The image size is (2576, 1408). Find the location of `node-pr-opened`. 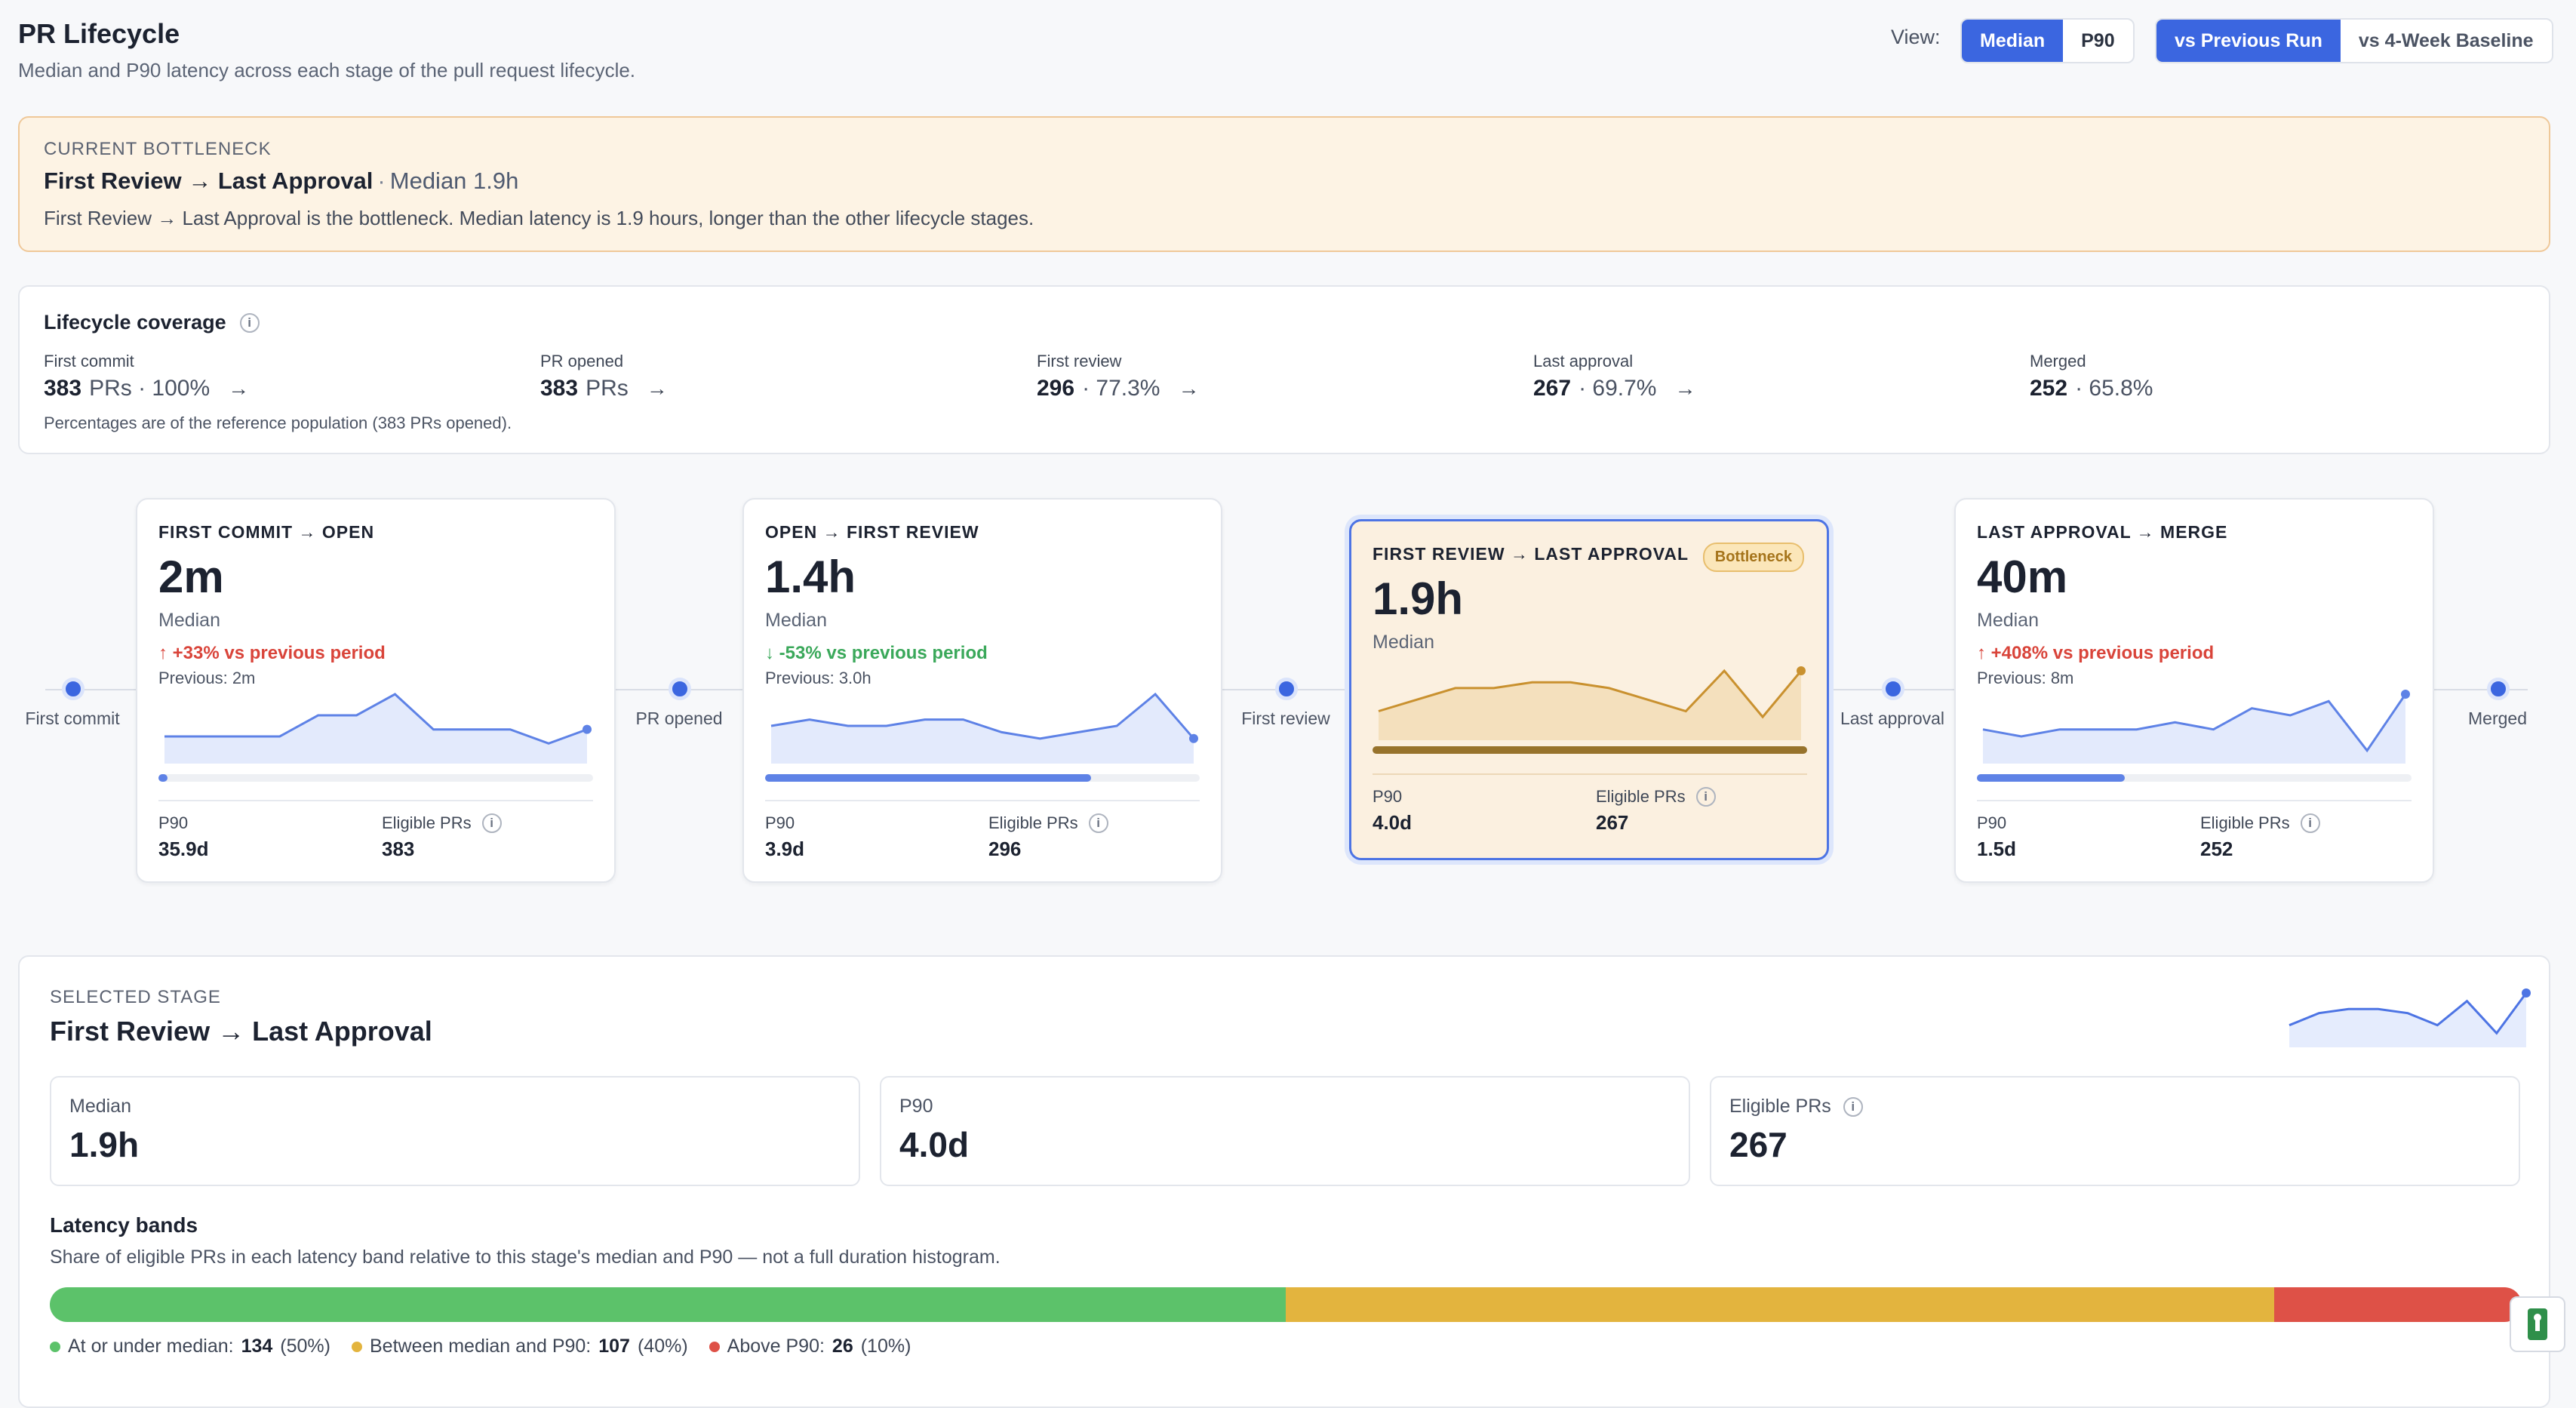

node-pr-opened is located at coordinates (680, 689).